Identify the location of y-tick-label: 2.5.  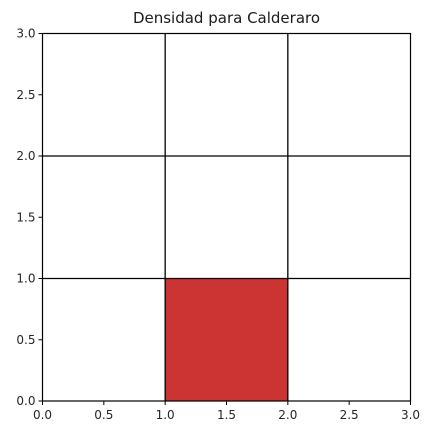
(25, 95).